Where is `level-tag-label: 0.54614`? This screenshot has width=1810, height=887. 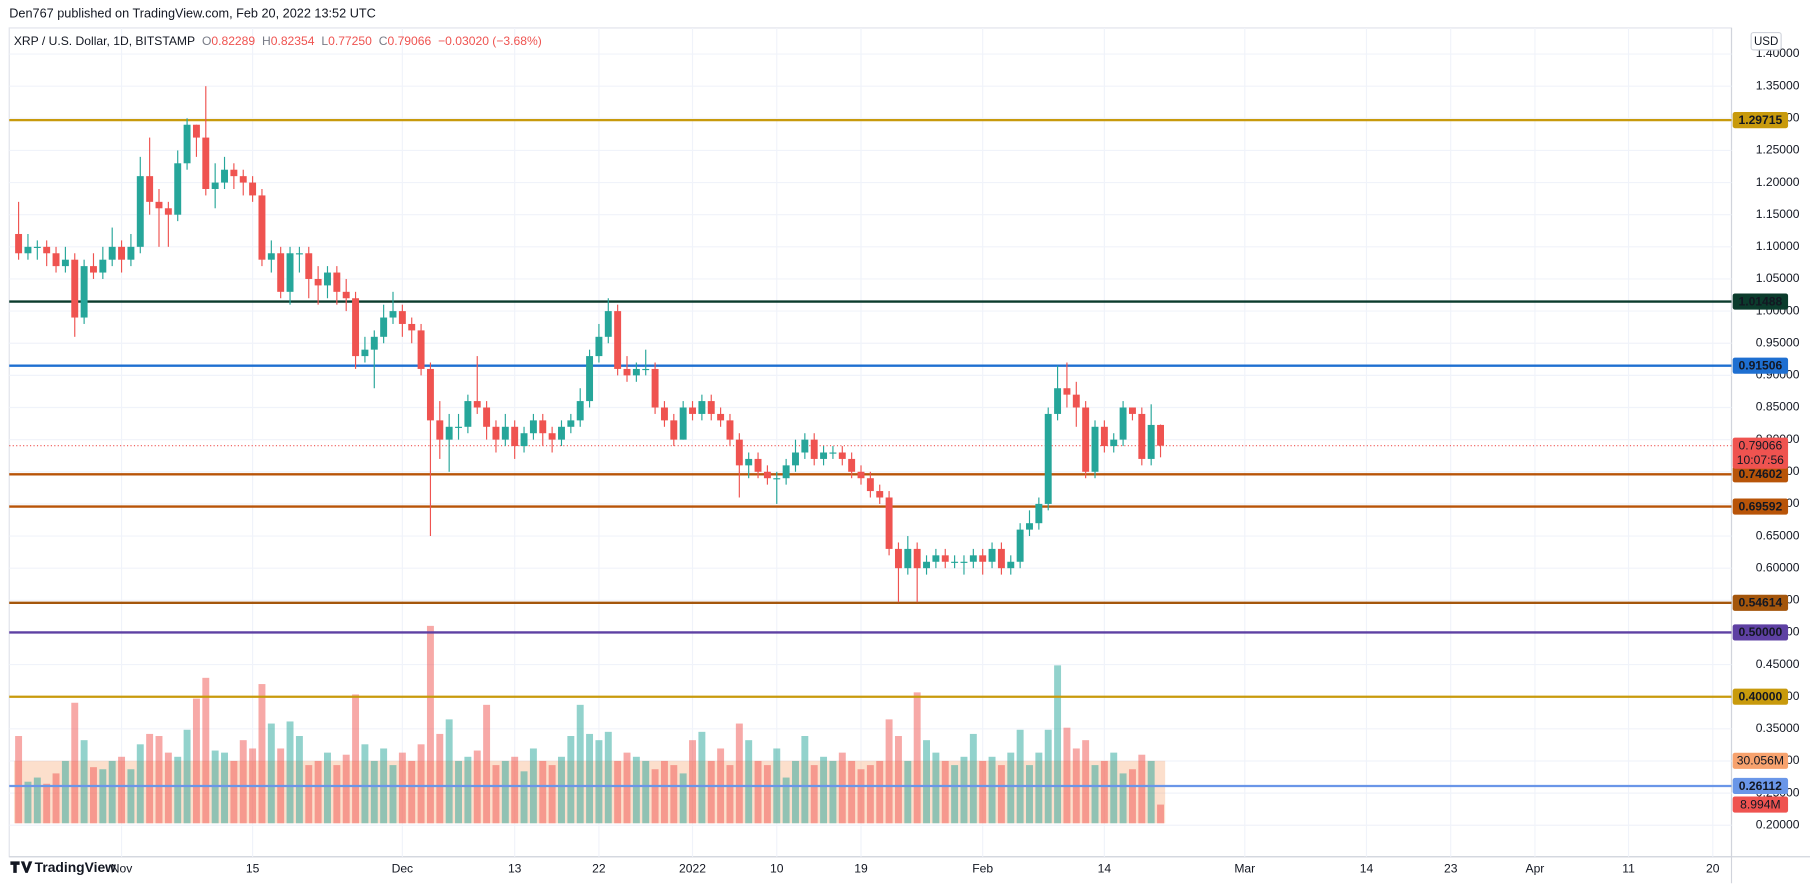 level-tag-label: 0.54614 is located at coordinates (1760, 603).